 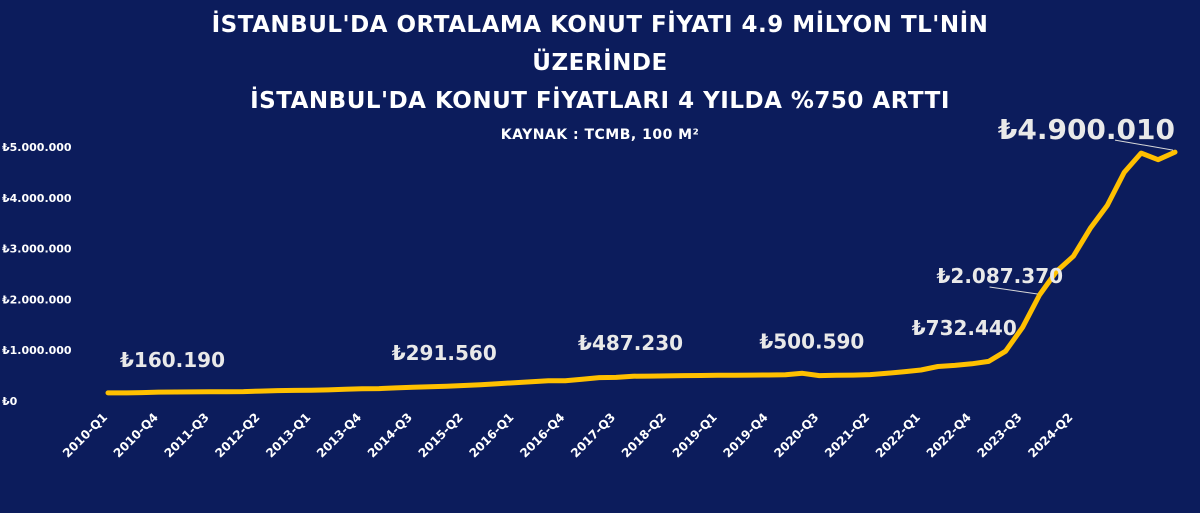 What do you see at coordinates (600, 63) in the screenshot?
I see `chart-title-line-2: ÜZERİNDE` at bounding box center [600, 63].